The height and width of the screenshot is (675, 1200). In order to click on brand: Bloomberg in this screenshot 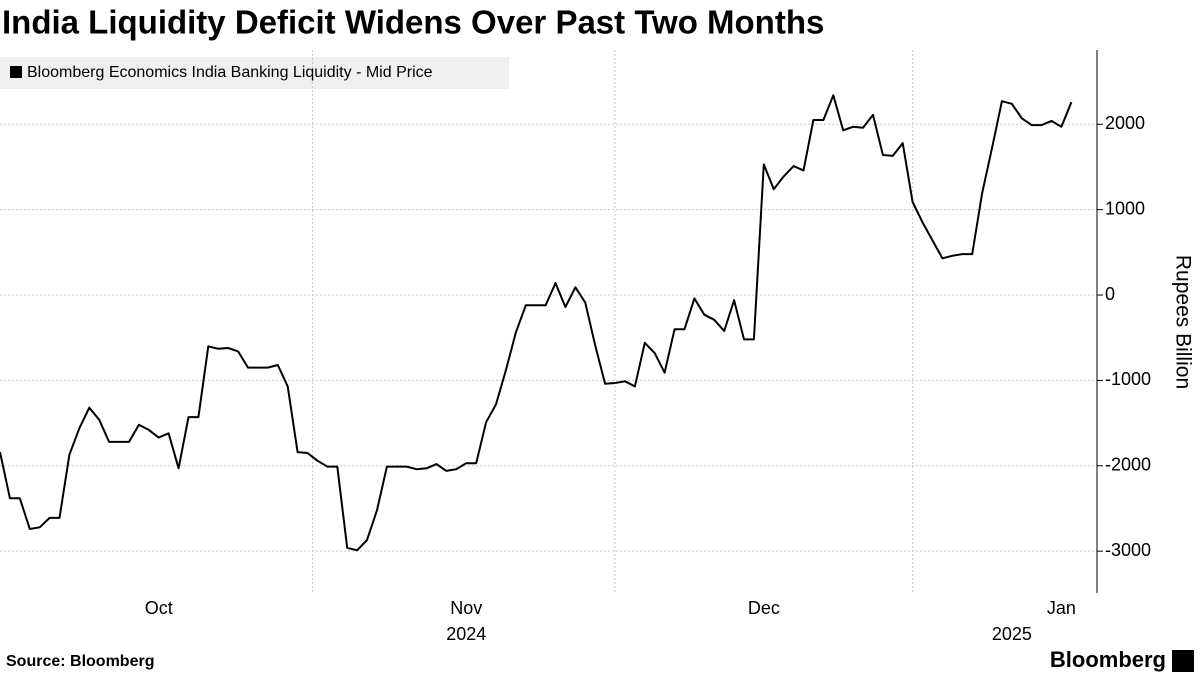, I will do `click(1108, 659)`.